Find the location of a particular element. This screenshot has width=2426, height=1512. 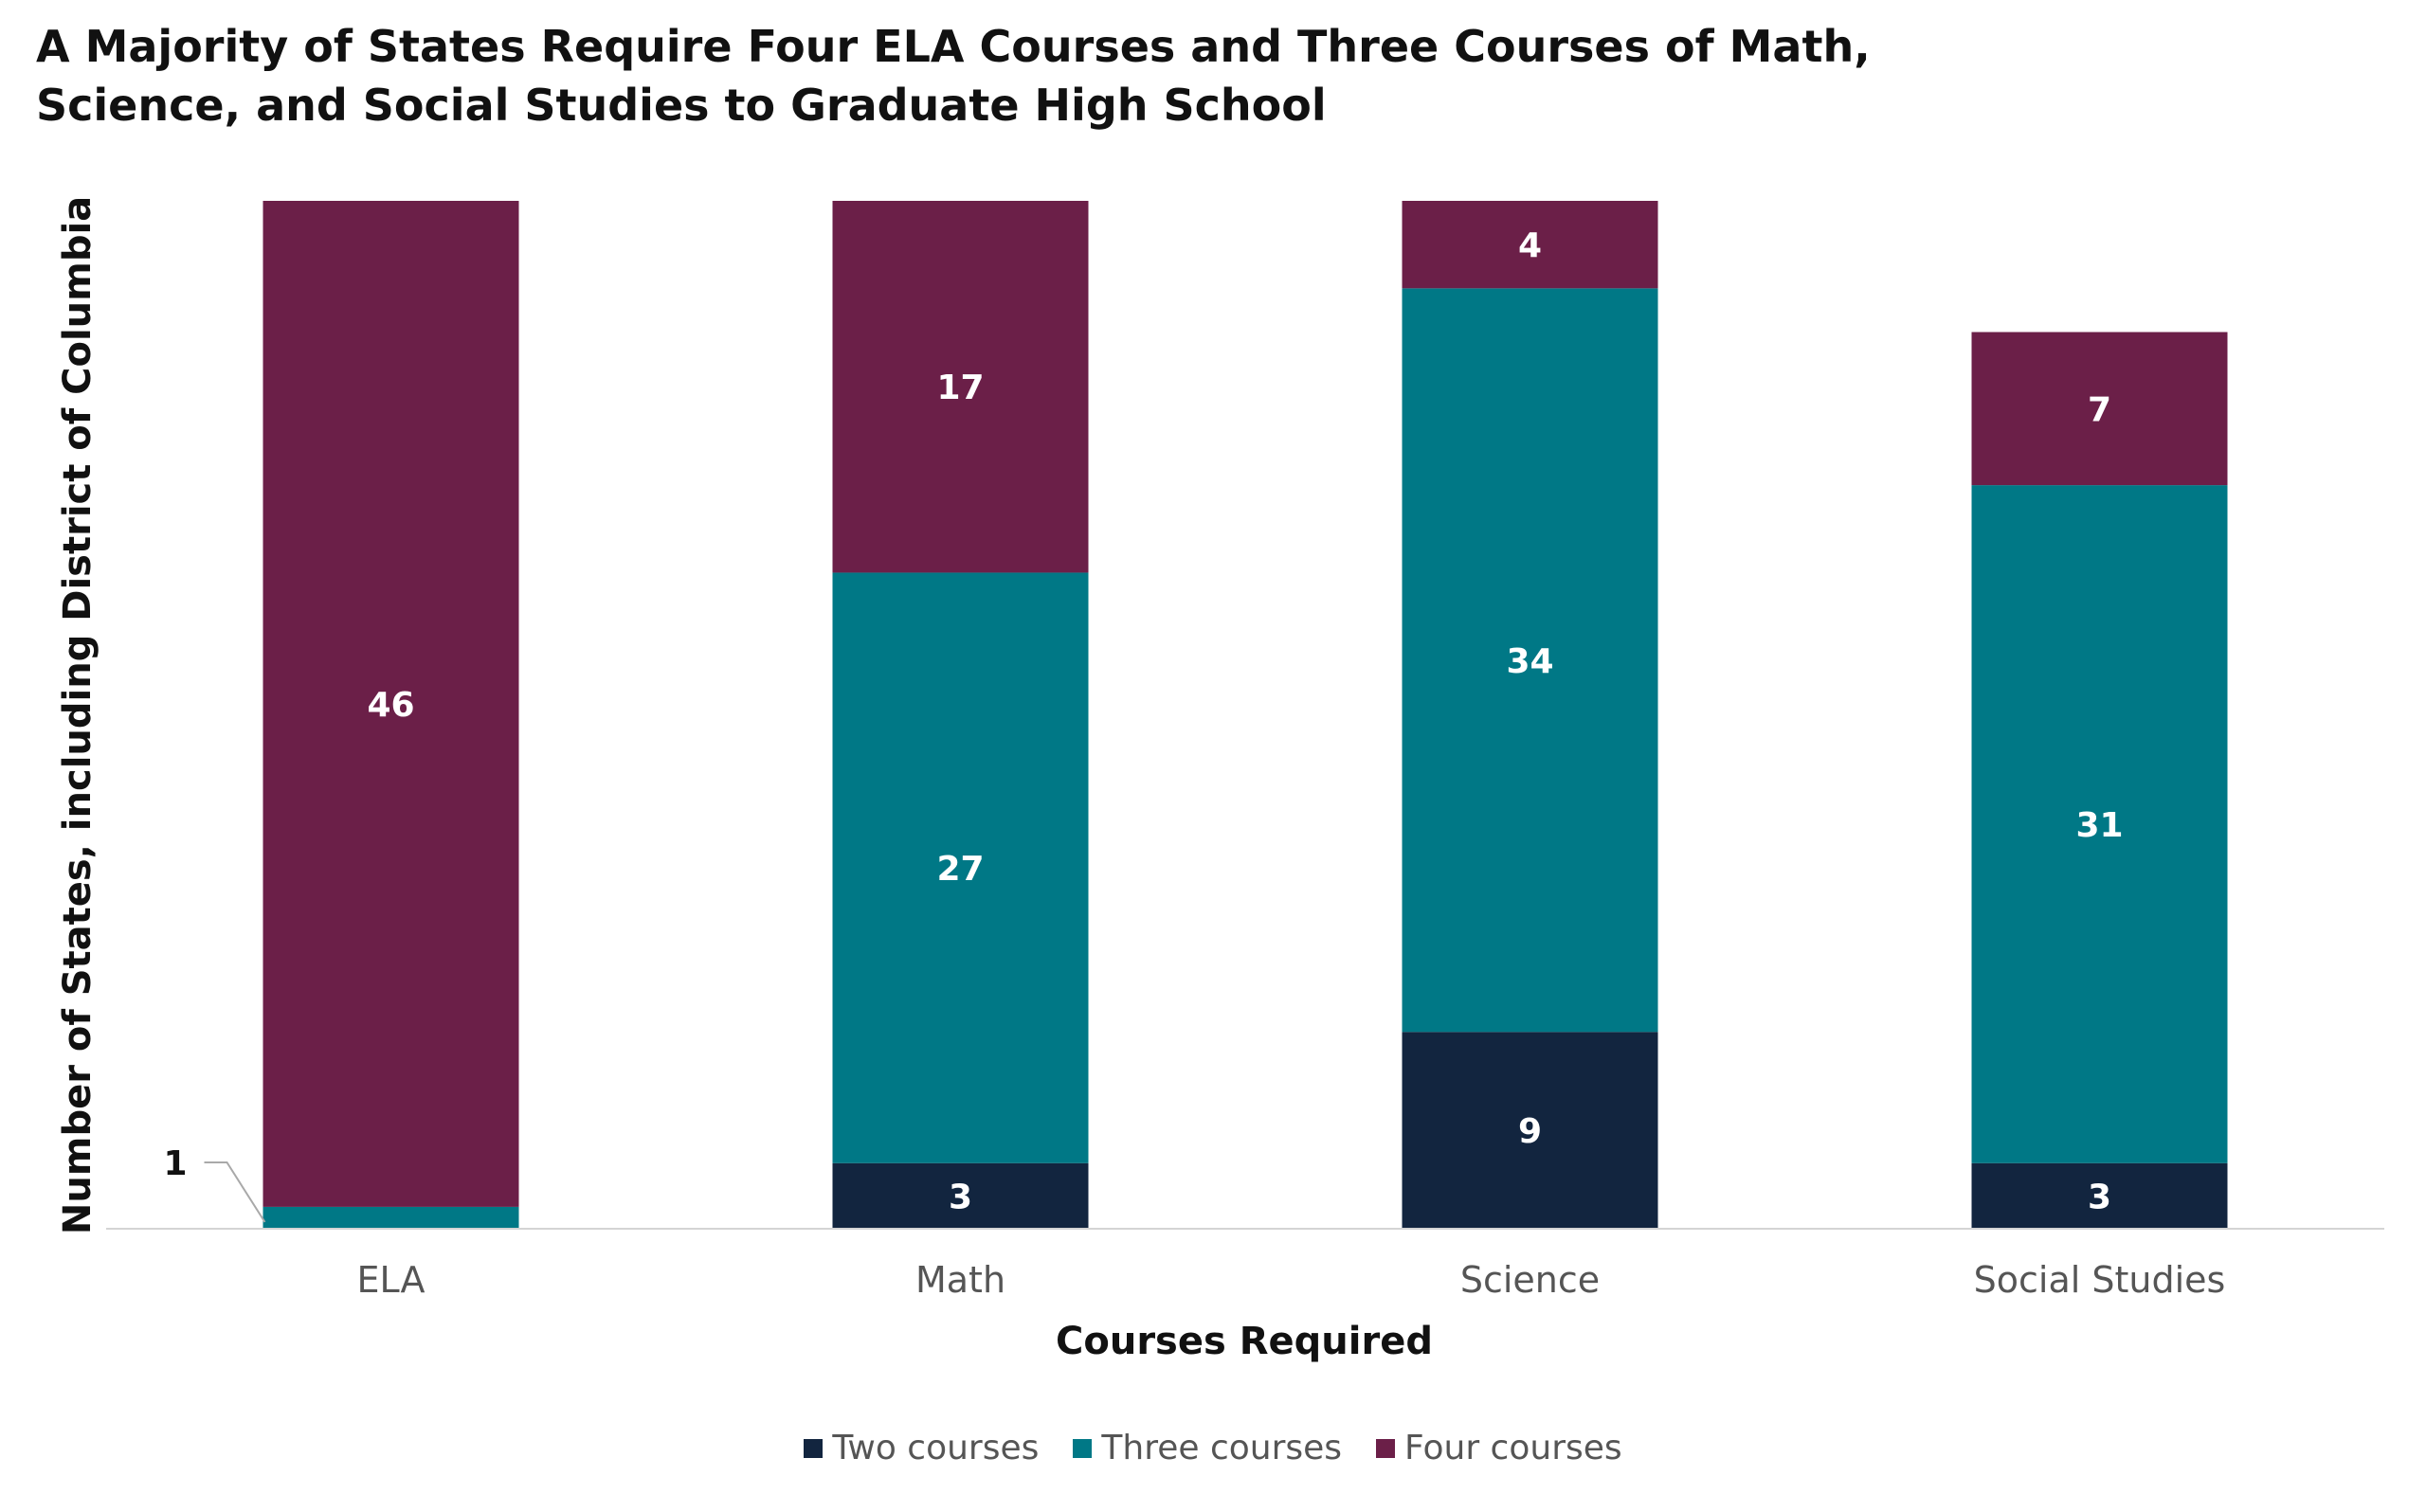

bar-social-studies-four-courses is located at coordinates (2099, 409).